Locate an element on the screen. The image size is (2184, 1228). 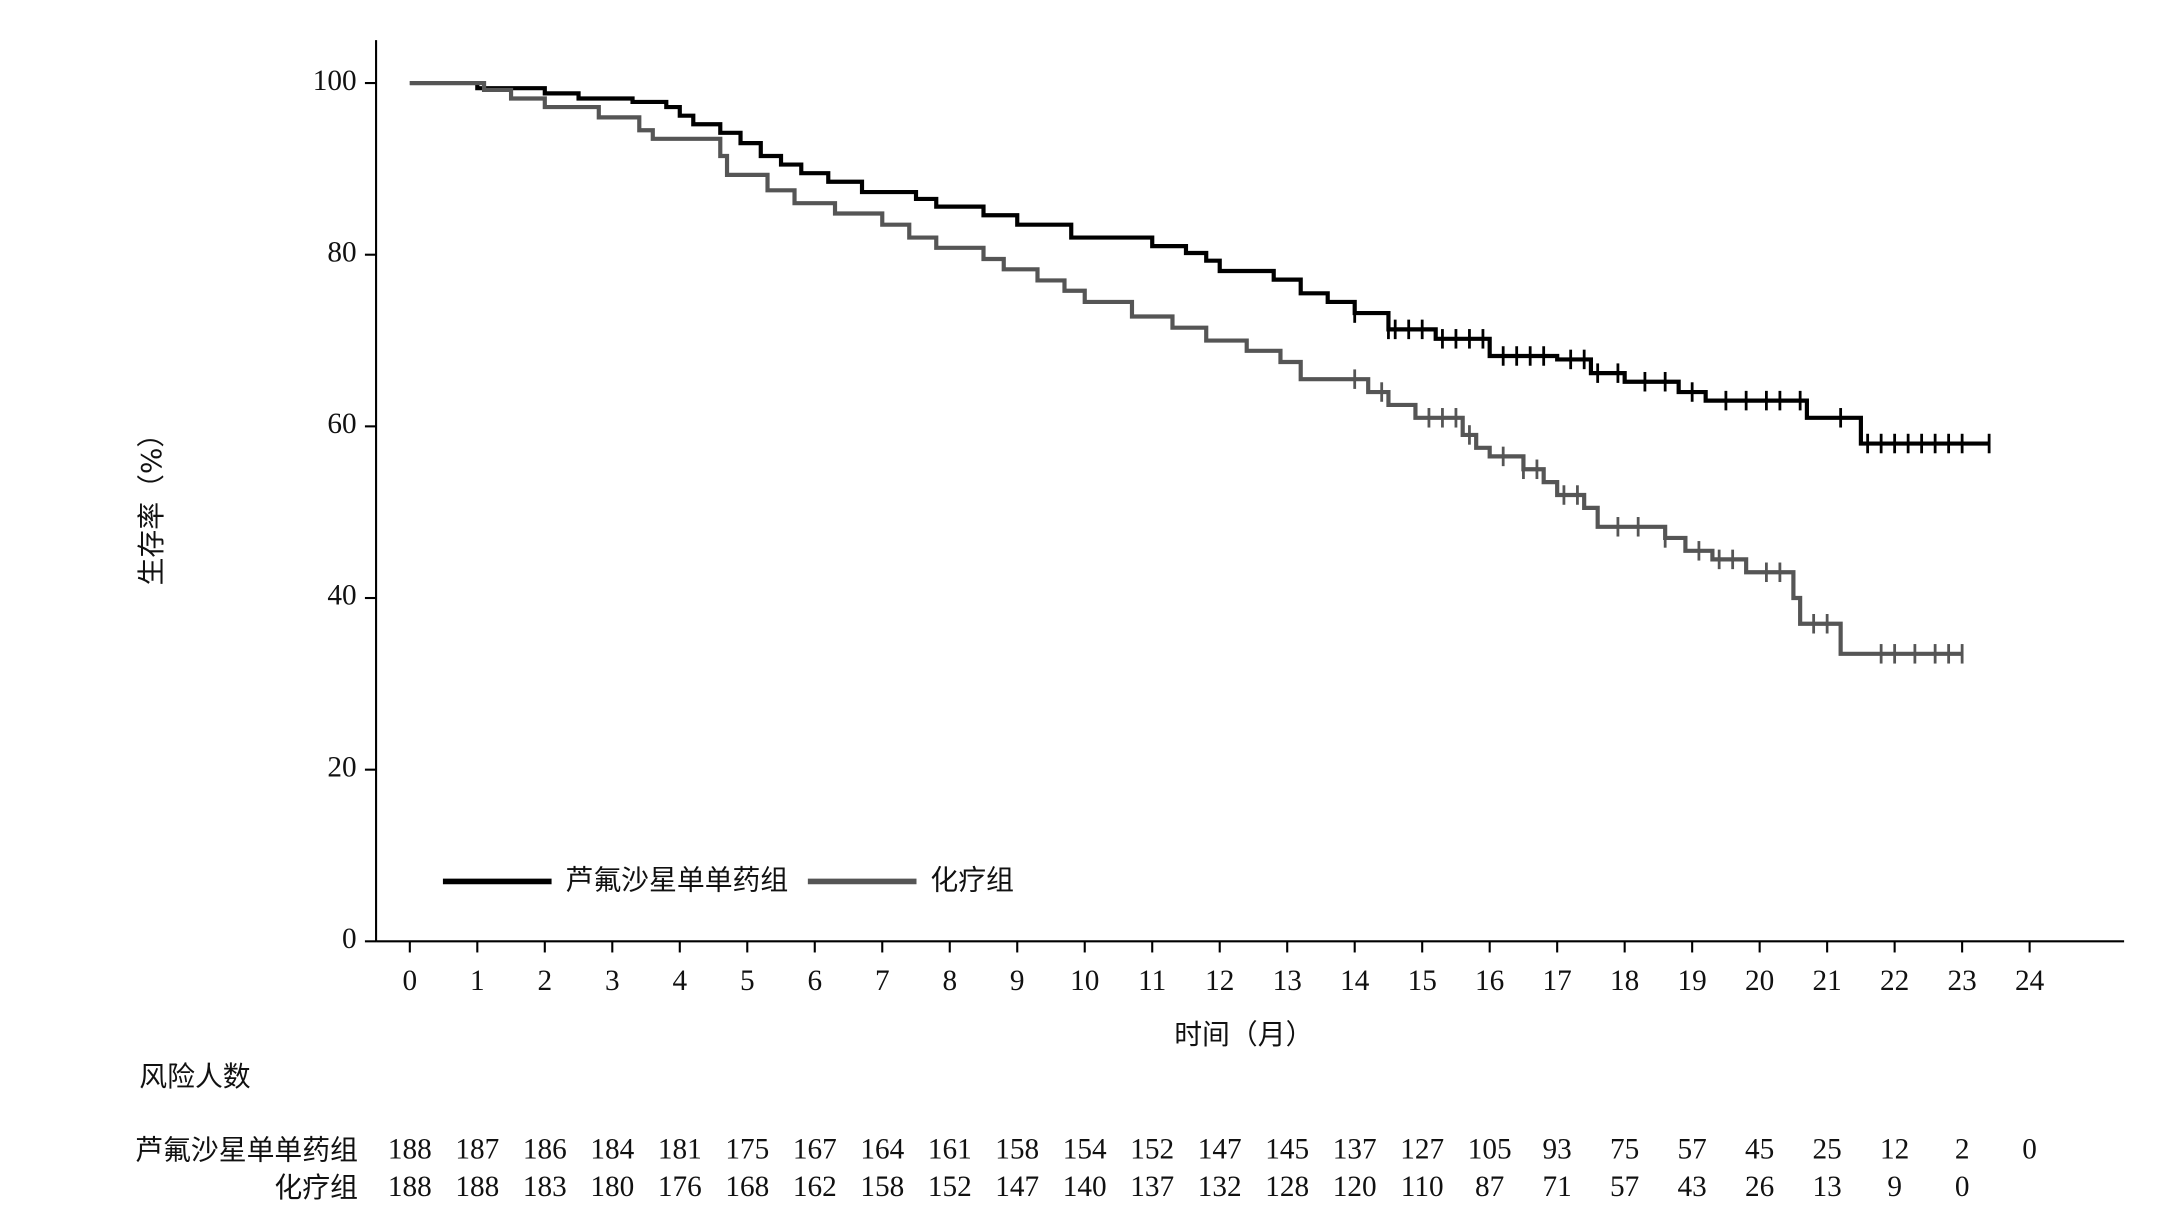
risk-count: 26 is located at coordinates (1759, 1187).